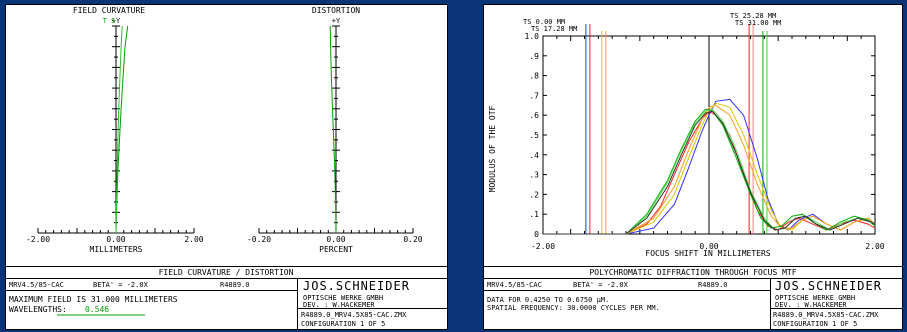 Image resolution: width=907 pixels, height=332 pixels. I want to click on mtf-x-tick-label-1: 0.00, so click(708, 246).